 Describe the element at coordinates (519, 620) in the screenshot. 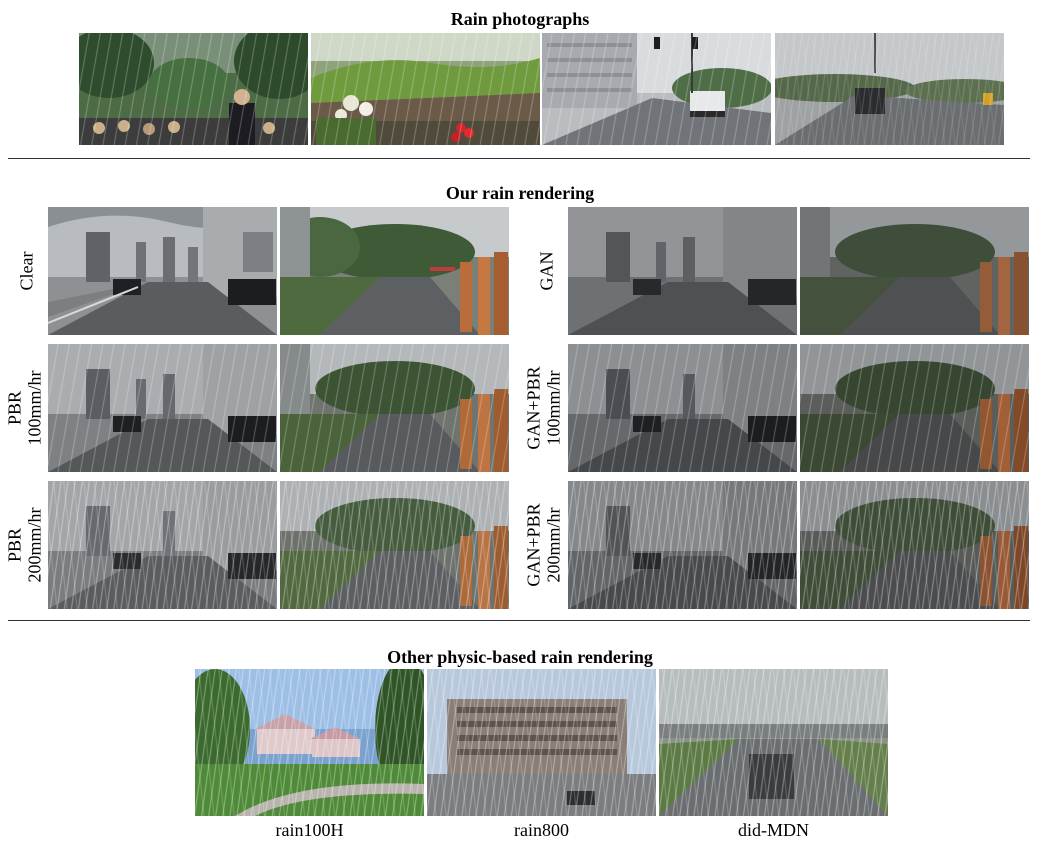

I see `divider-bottom` at that location.